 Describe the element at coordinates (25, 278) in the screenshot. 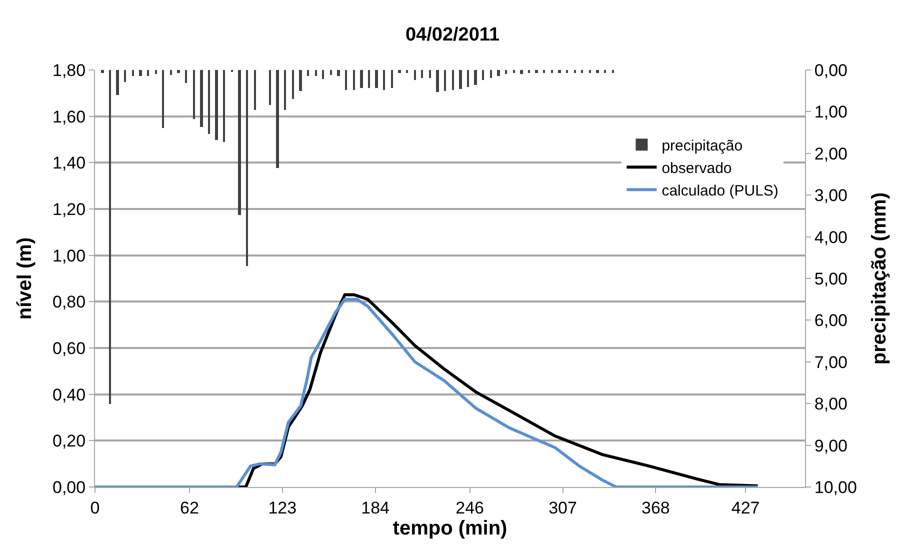

I see `y-axis-title: nível (m)` at that location.